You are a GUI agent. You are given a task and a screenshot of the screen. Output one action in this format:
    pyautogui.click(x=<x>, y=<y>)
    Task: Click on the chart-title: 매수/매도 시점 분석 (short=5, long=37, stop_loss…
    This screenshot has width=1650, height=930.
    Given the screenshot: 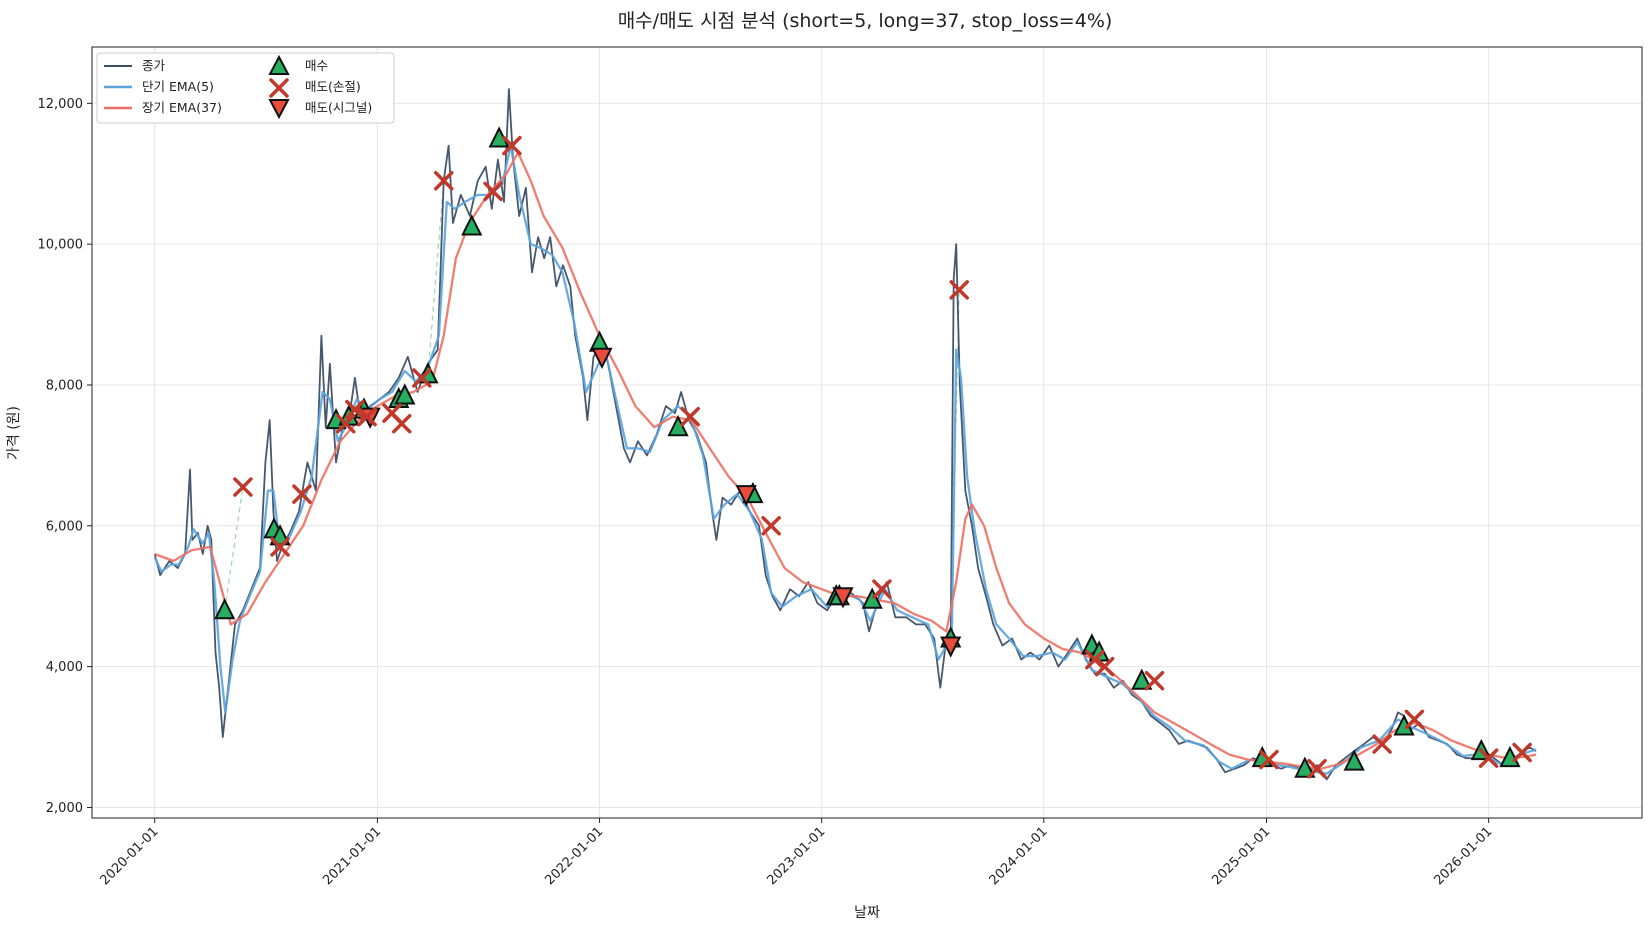 What is the action you would take?
    pyautogui.click(x=865, y=21)
    